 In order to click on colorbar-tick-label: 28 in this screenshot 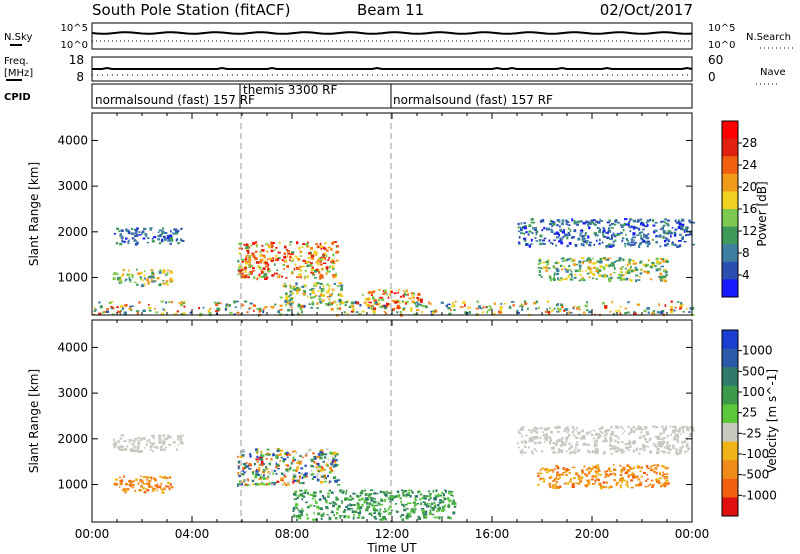, I will do `click(749, 143)`.